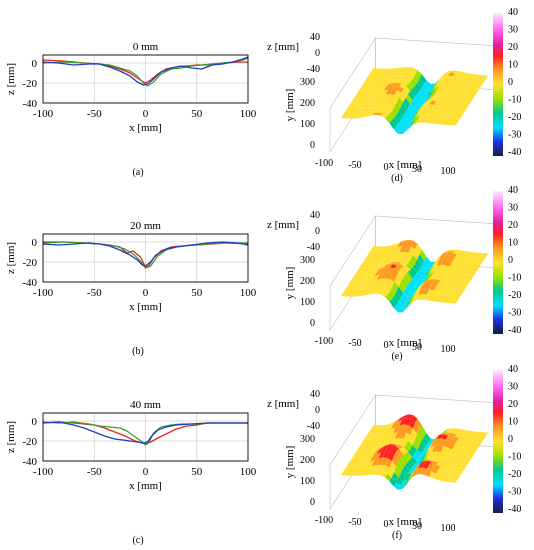  What do you see at coordinates (514, 152) in the screenshot?
I see `colorbar-tick-label: -40` at bounding box center [514, 152].